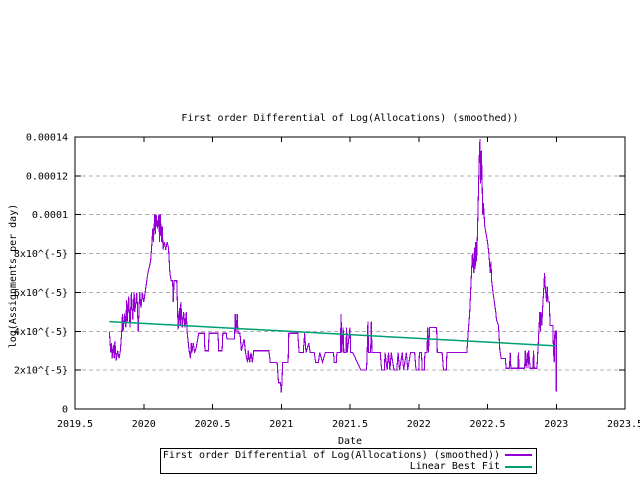 This screenshot has height=480, width=640. What do you see at coordinates (348, 466) in the screenshot?
I see `legend-entry-linear-fit: Linear Best Fit` at bounding box center [348, 466].